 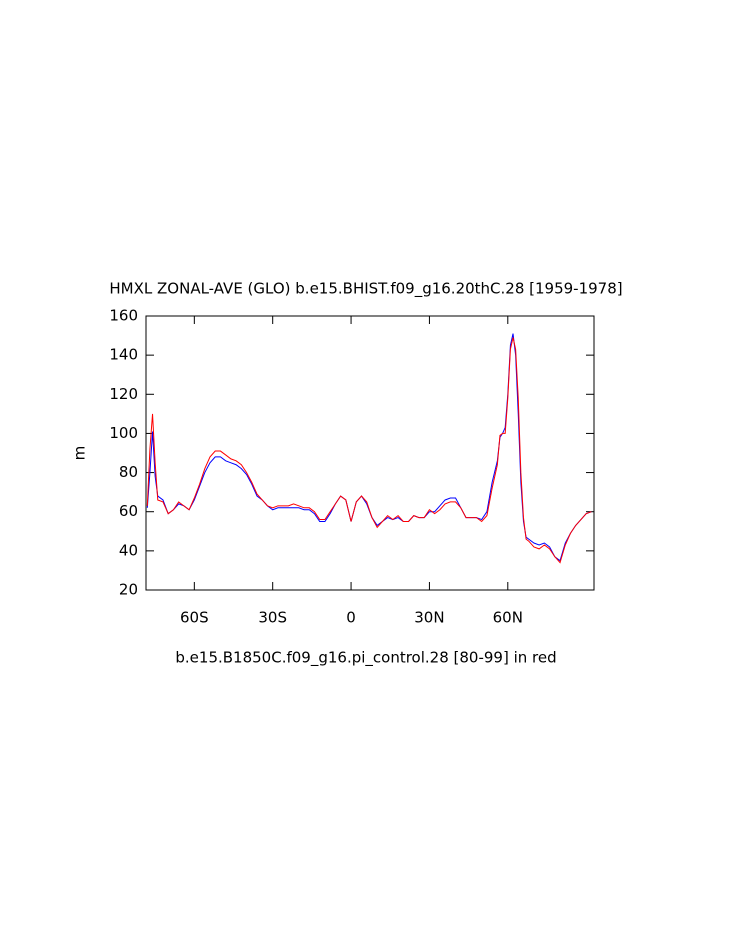 I want to click on y-tick-label: 100, so click(x=123, y=433).